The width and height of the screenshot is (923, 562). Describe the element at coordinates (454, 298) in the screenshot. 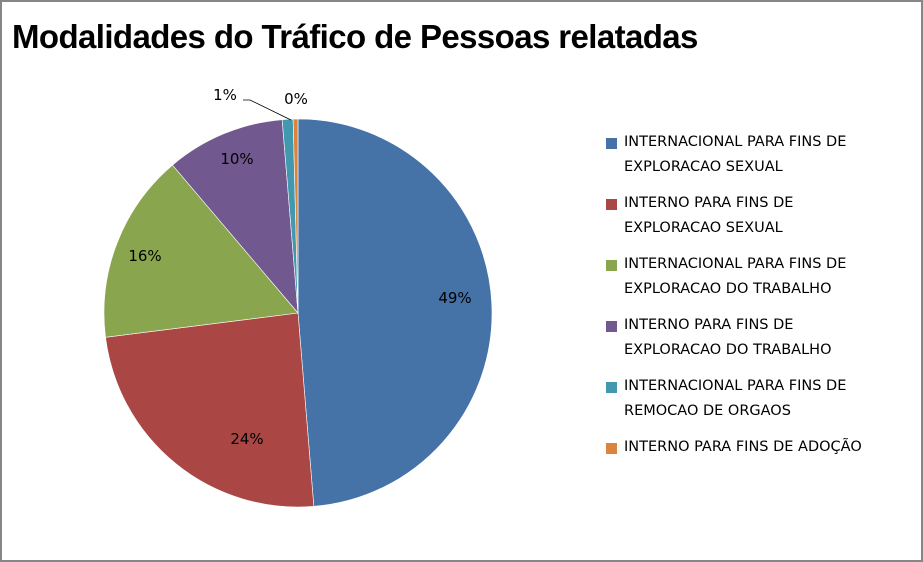

I see `data-label: 49%` at that location.